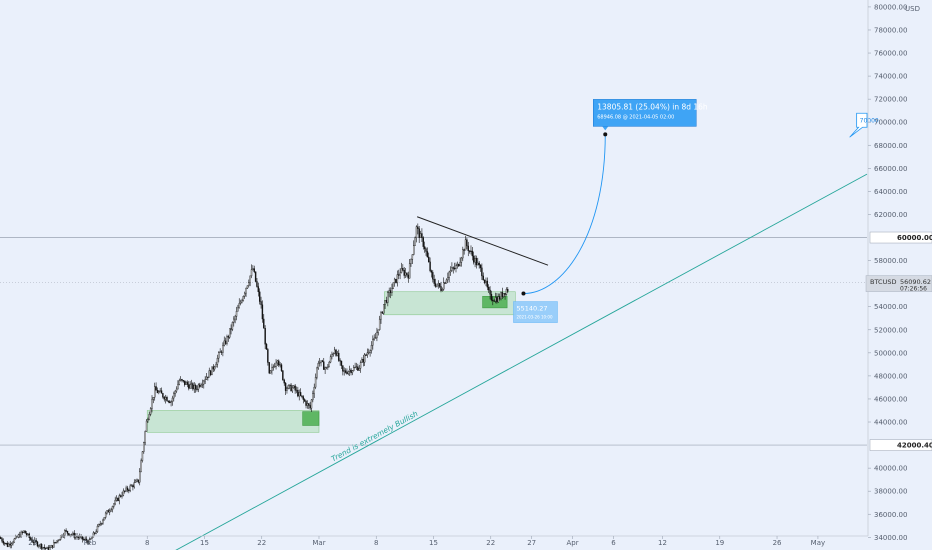 The height and width of the screenshot is (550, 932). Describe the element at coordinates (233, 421) in the screenshot. I see `demand-zone` at that location.